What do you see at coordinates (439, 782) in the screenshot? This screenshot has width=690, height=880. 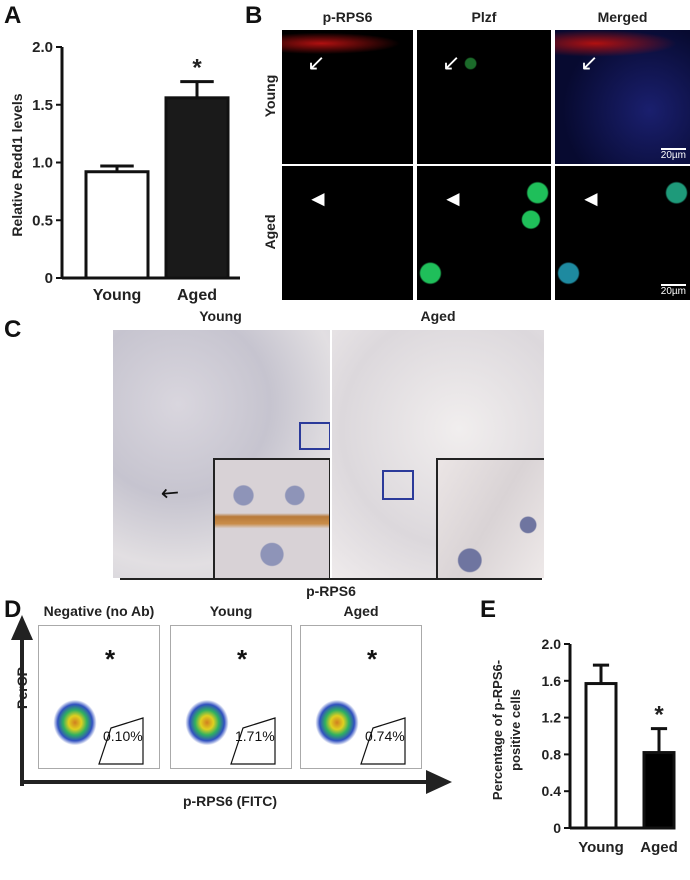 I see `x-axis-arrowhead-icon` at bounding box center [439, 782].